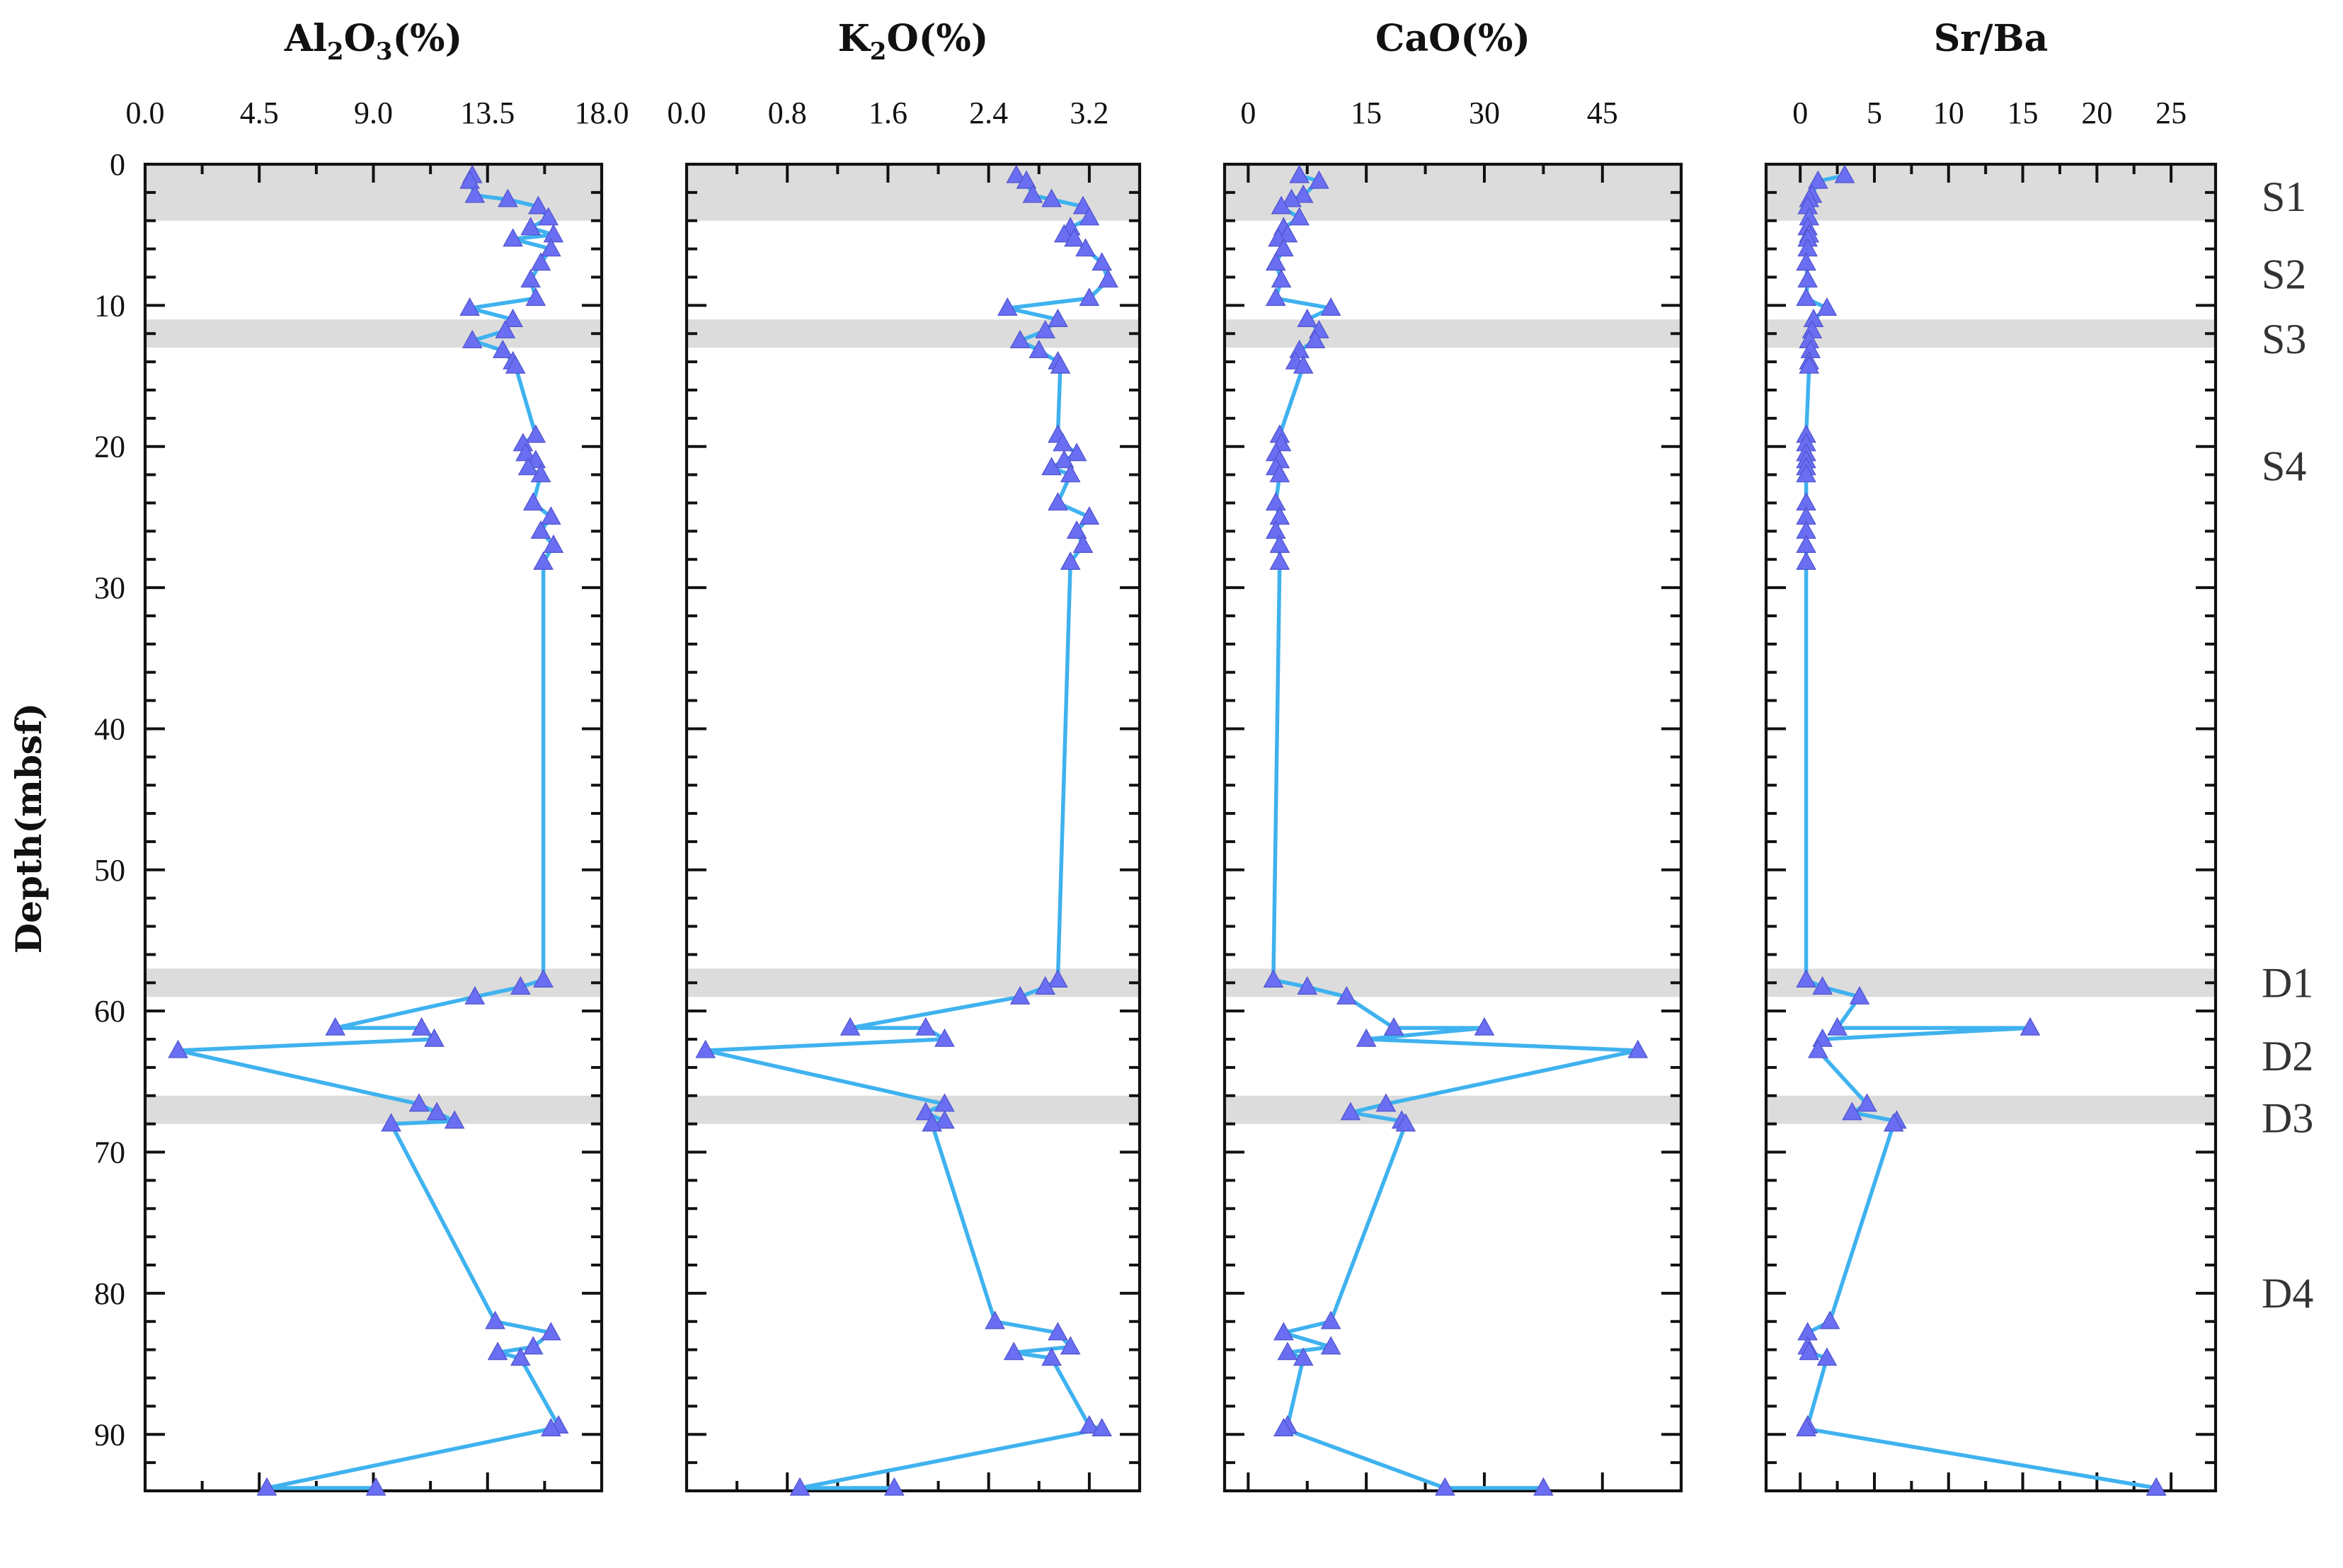  I want to click on series-line-Sr/Ba, so click(1980, 831).